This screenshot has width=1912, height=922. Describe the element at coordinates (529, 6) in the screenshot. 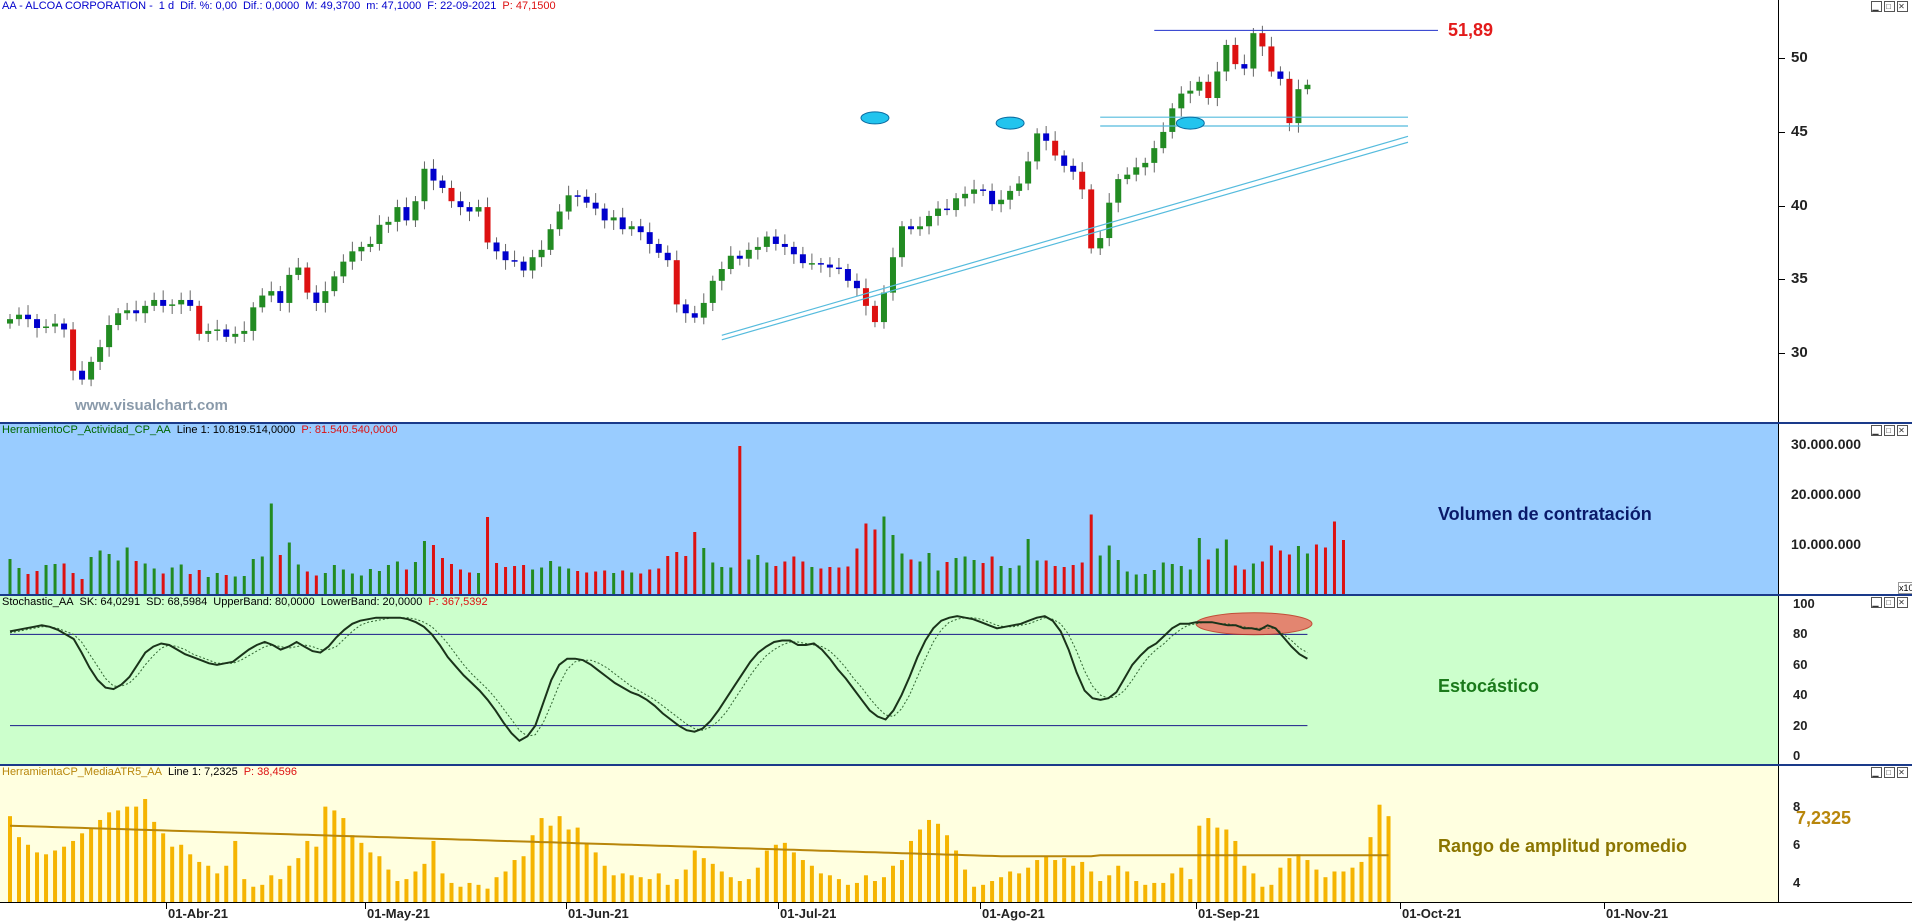

I see `price-text: P: 47,1500` at that location.